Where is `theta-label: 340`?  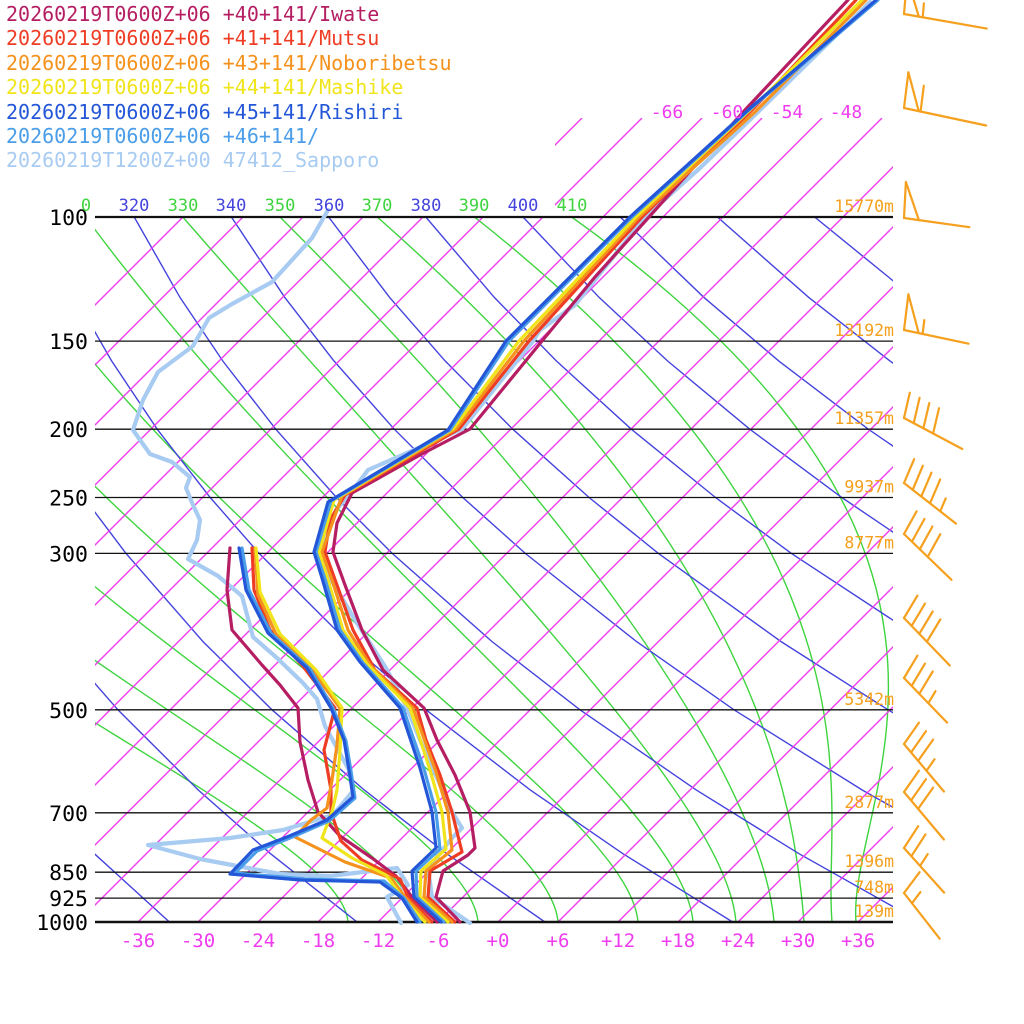 theta-label: 340 is located at coordinates (231, 206).